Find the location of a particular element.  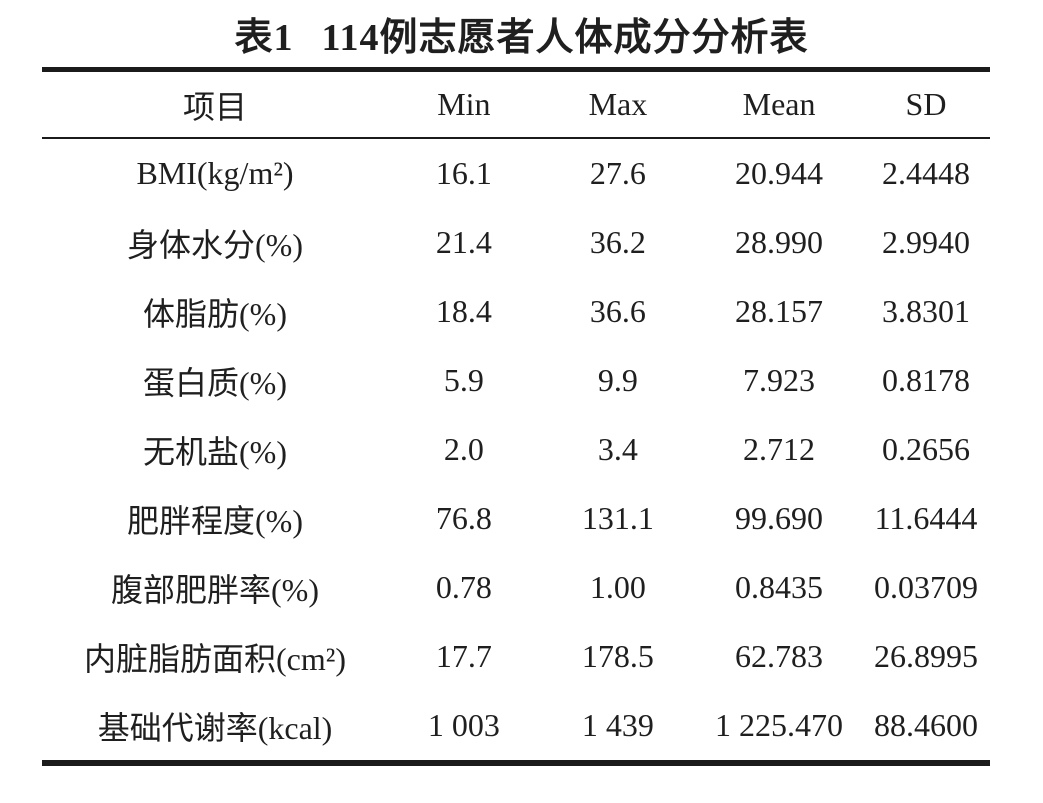

cell-mean: 28.157 is located at coordinates (779, 311).